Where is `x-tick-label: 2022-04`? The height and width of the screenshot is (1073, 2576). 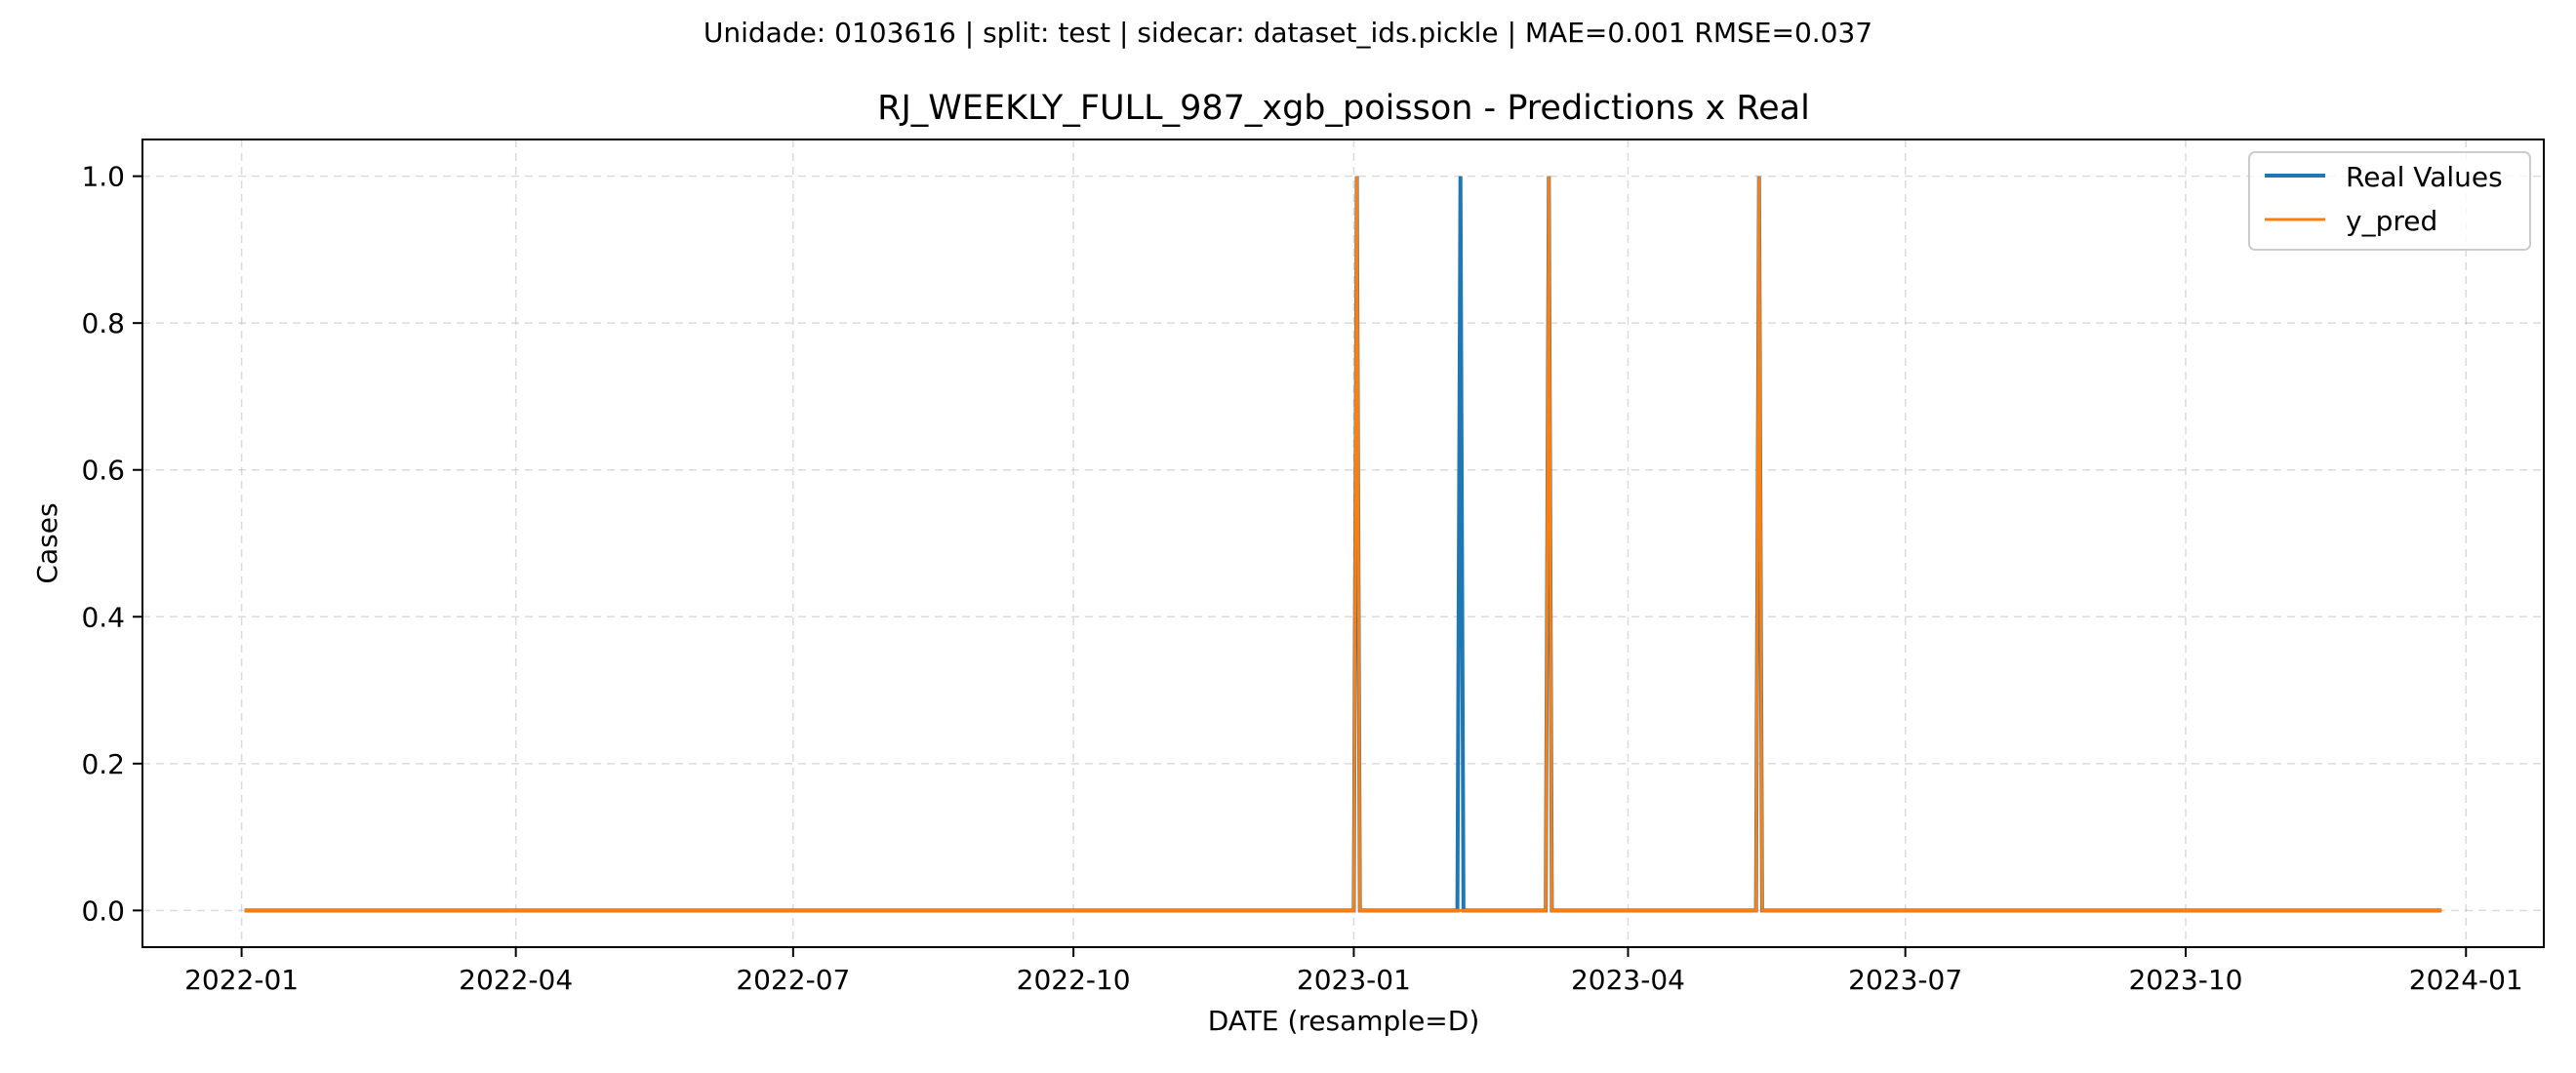
x-tick-label: 2022-04 is located at coordinates (516, 980).